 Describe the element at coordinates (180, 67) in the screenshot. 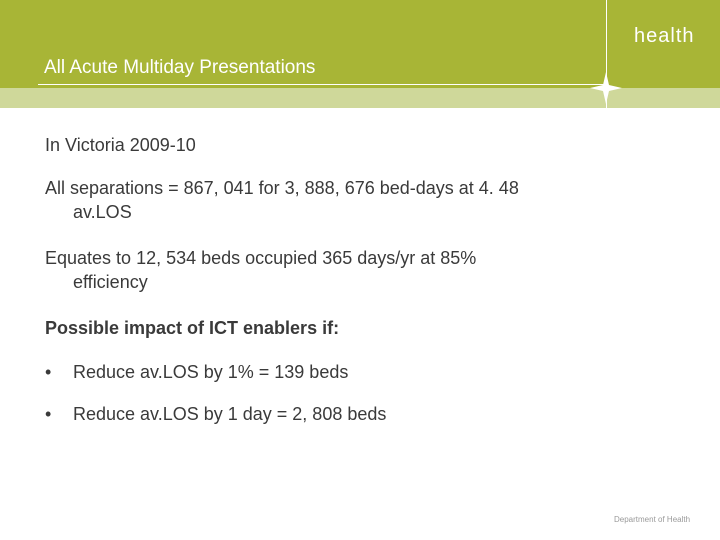

I see `slide-title: All Acute Multiday Presentations` at that location.